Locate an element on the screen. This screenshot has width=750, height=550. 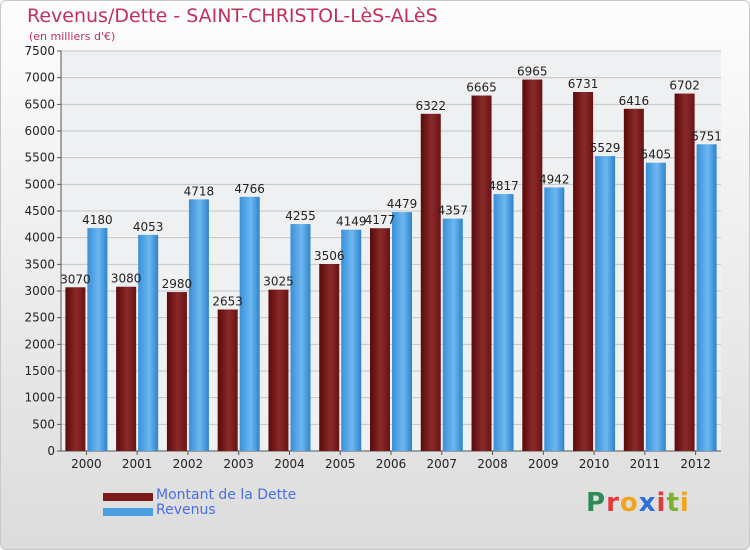
data-label-debt: 3506 is located at coordinates (329, 256).